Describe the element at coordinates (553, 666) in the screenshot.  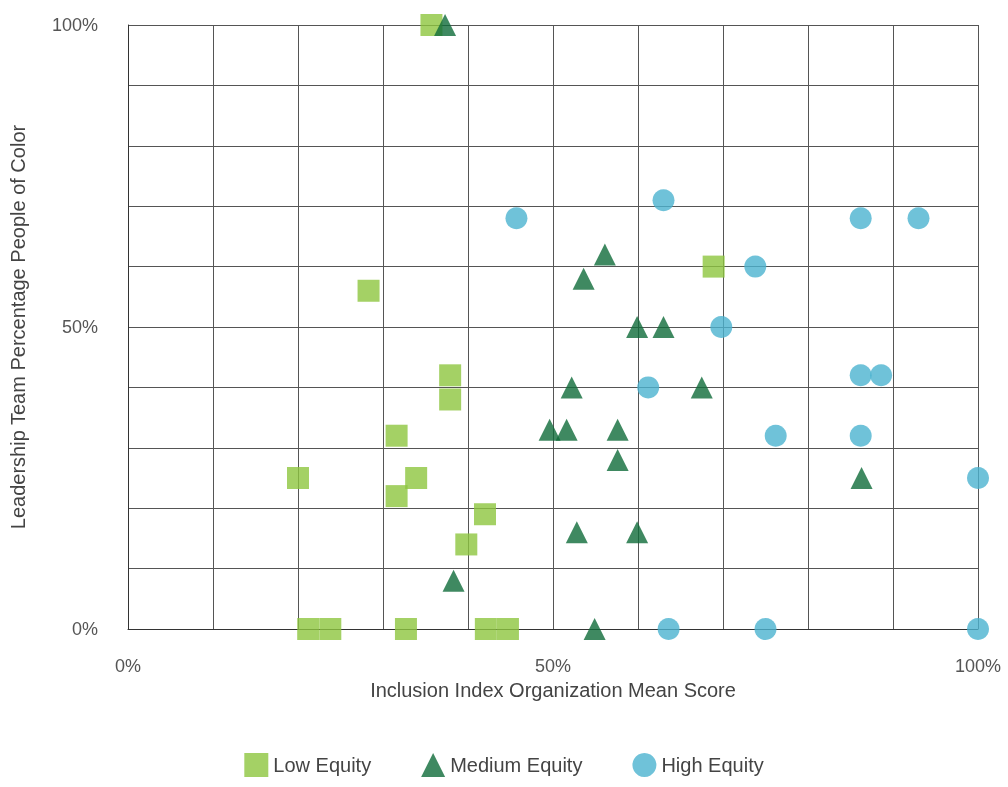
I see `x-tick-label: 50%` at that location.